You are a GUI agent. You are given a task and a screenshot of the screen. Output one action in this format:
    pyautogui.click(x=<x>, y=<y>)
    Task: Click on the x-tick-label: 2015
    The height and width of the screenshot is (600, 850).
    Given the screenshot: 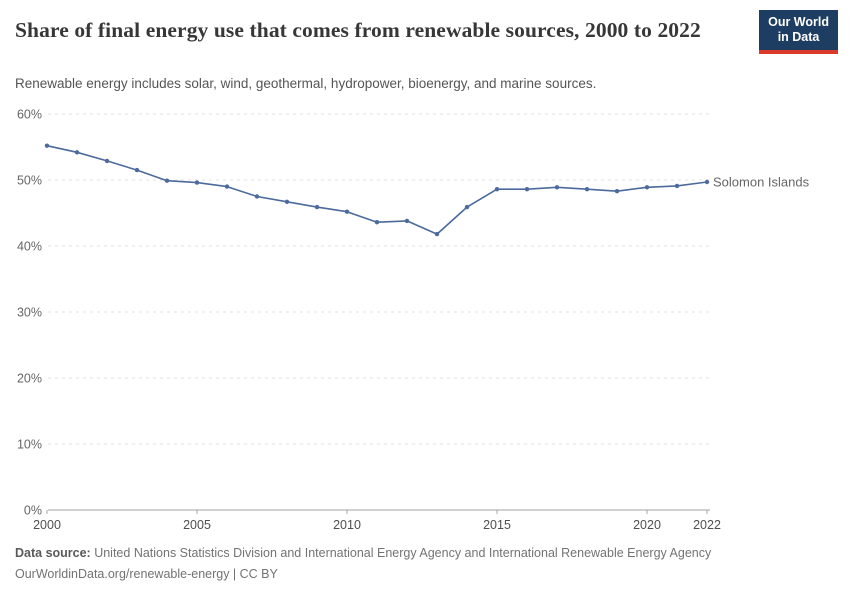 What is the action you would take?
    pyautogui.click(x=497, y=525)
    